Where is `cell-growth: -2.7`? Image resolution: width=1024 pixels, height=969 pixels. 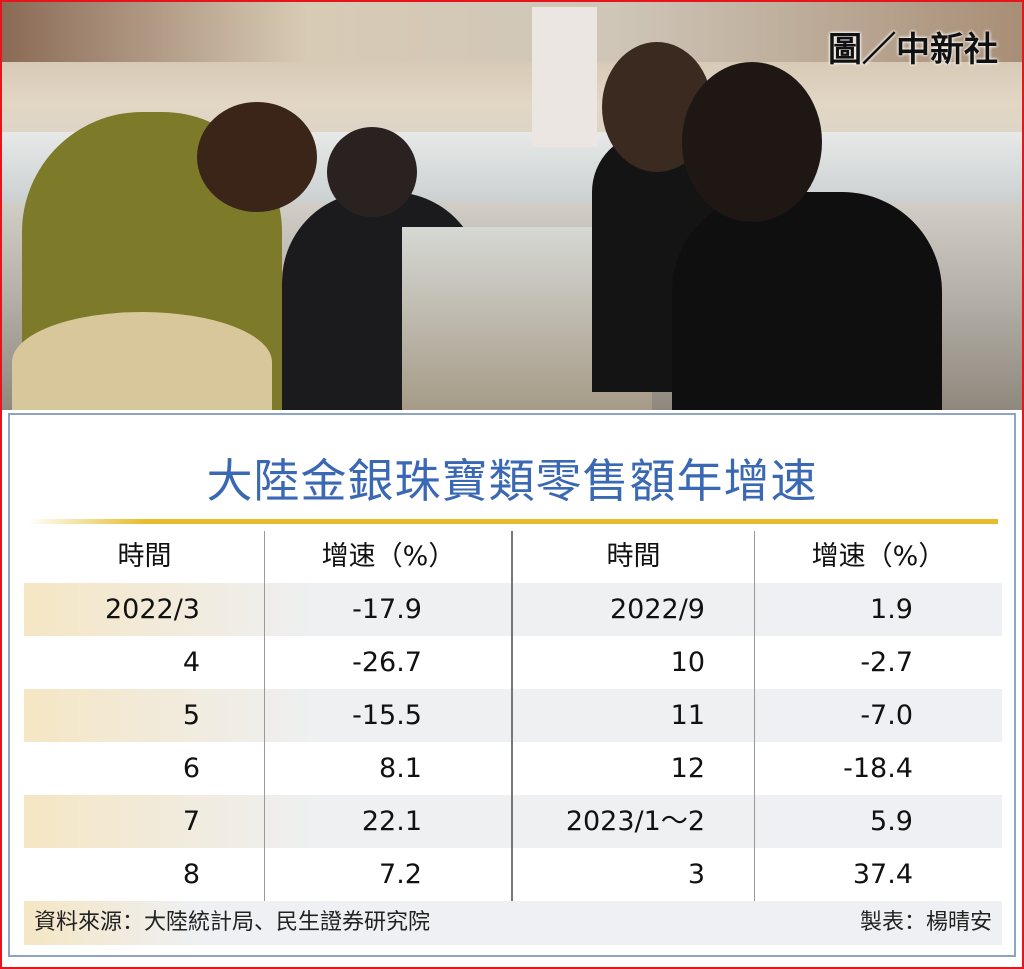 cell-growth: -2.7 is located at coordinates (886, 662).